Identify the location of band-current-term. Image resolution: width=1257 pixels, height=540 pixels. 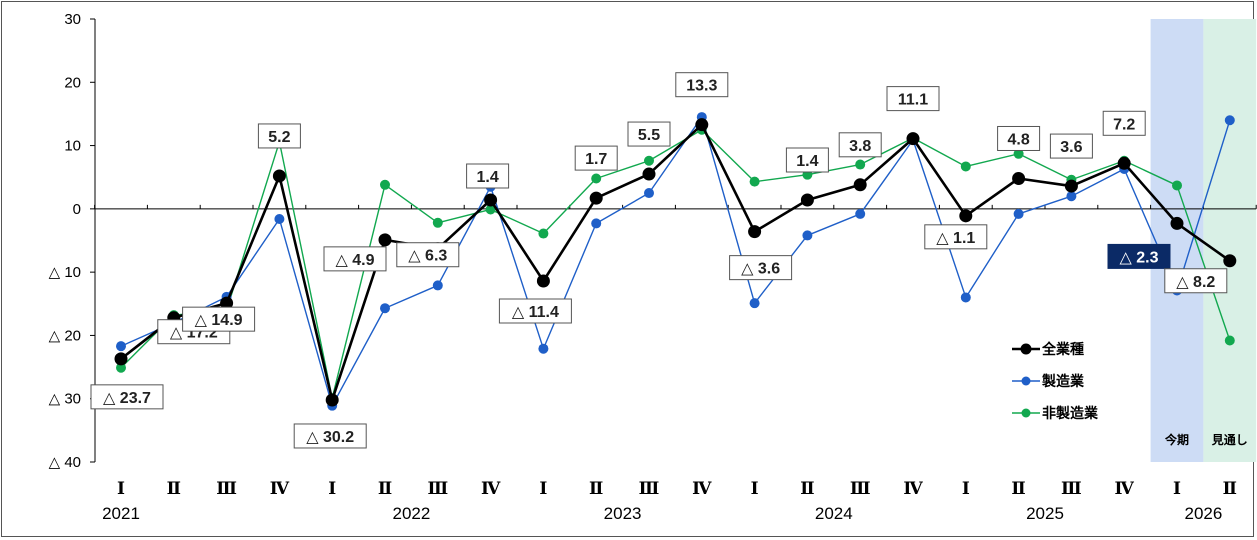
(1177, 240).